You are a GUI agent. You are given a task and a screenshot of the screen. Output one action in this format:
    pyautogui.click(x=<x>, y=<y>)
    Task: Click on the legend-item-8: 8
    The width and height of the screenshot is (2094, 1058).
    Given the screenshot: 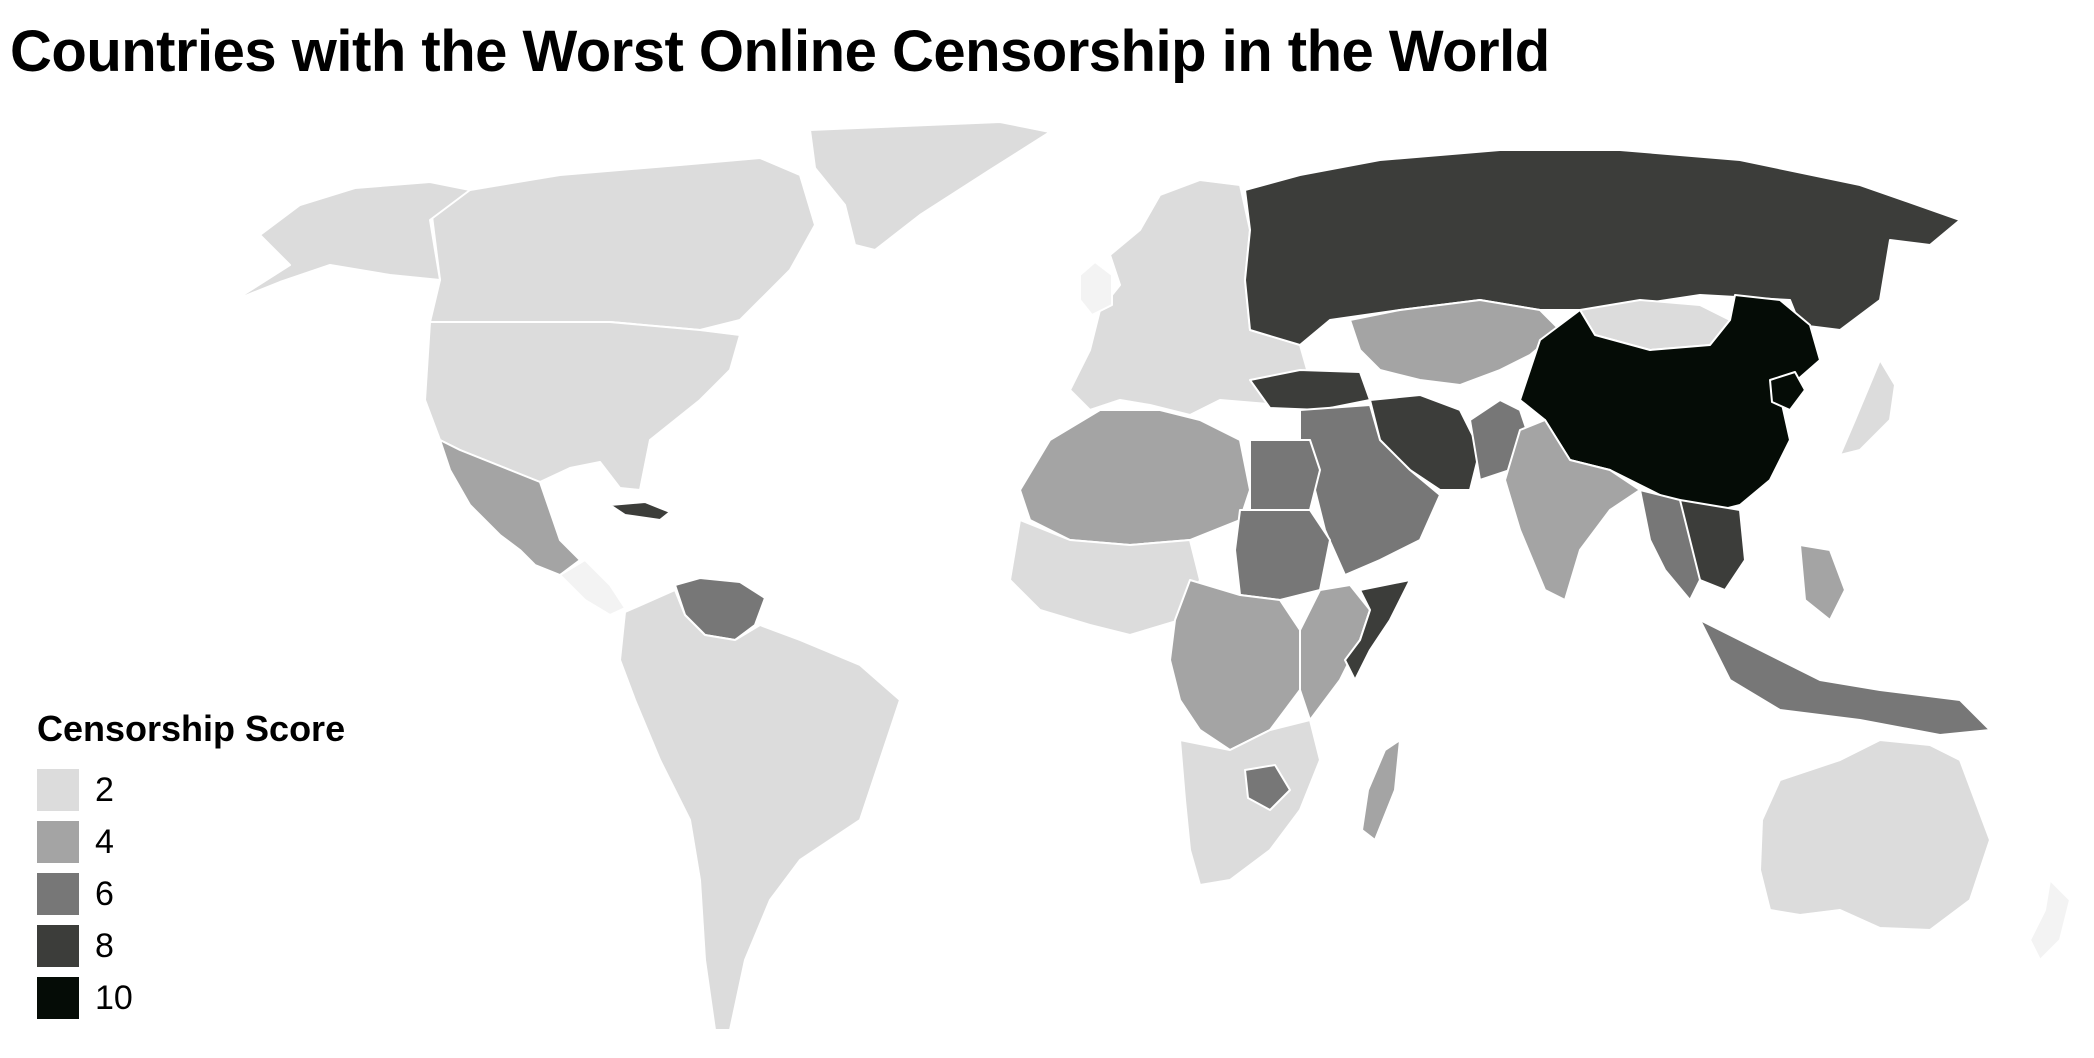 What is the action you would take?
    pyautogui.click(x=191, y=946)
    